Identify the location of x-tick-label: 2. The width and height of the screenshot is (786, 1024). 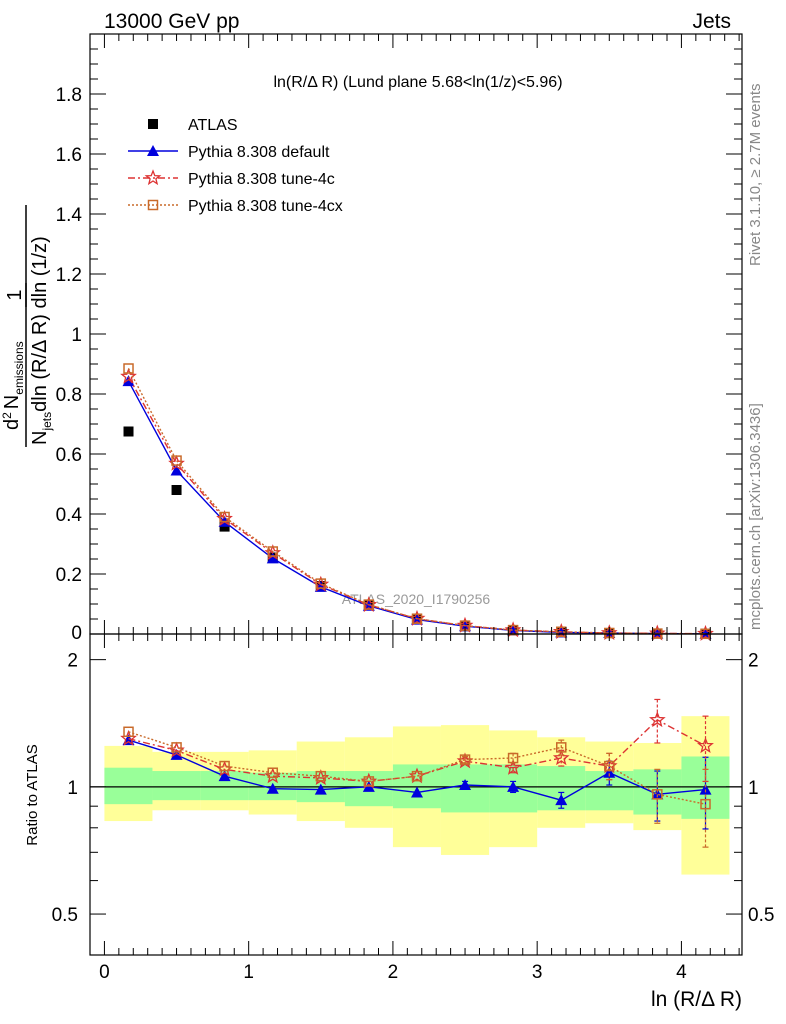
(393, 972).